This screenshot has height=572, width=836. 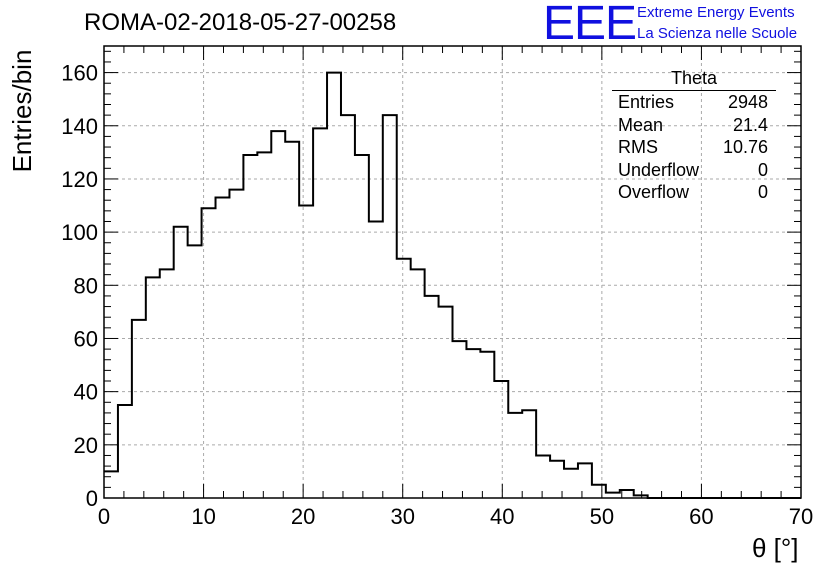 I want to click on y-tick-label: 80, so click(x=86, y=285).